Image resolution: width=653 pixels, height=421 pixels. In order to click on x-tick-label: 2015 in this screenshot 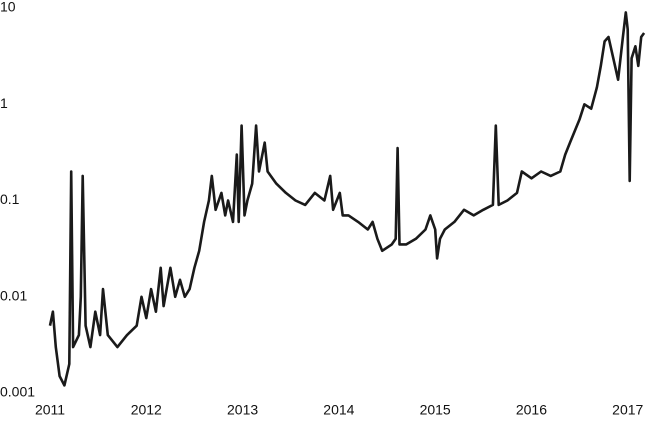, I will do `click(435, 410)`.